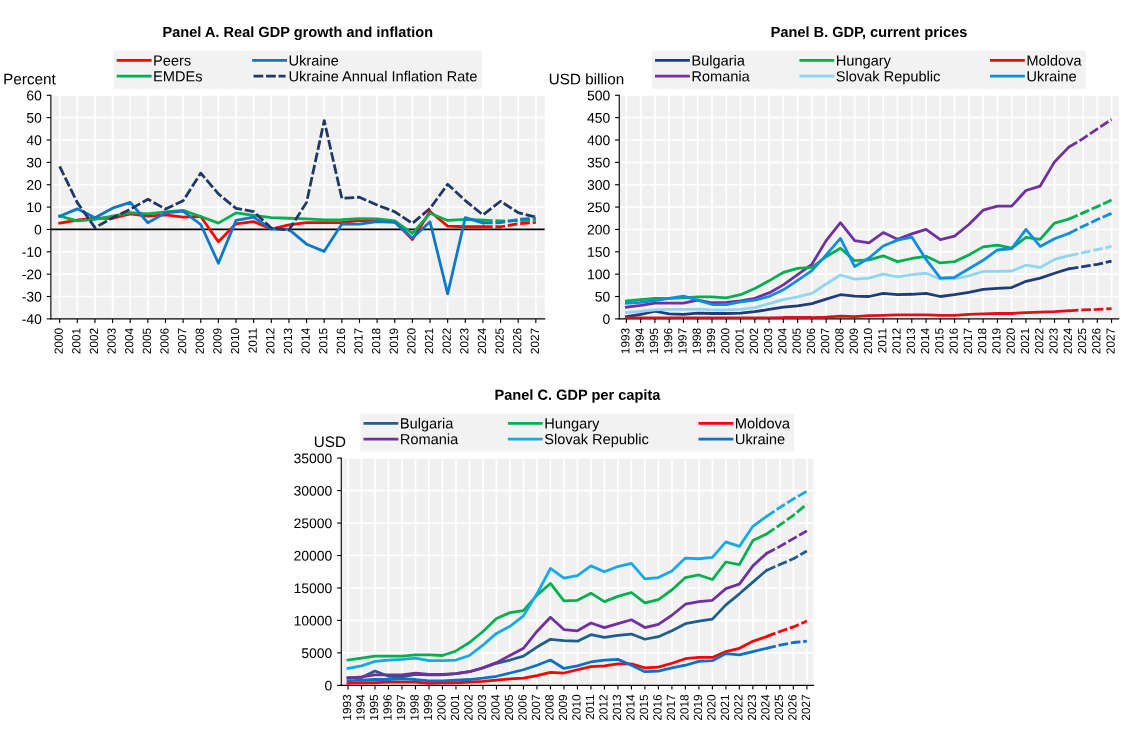  What do you see at coordinates (32, 274) in the screenshot?
I see `y-tick-label: -20` at bounding box center [32, 274].